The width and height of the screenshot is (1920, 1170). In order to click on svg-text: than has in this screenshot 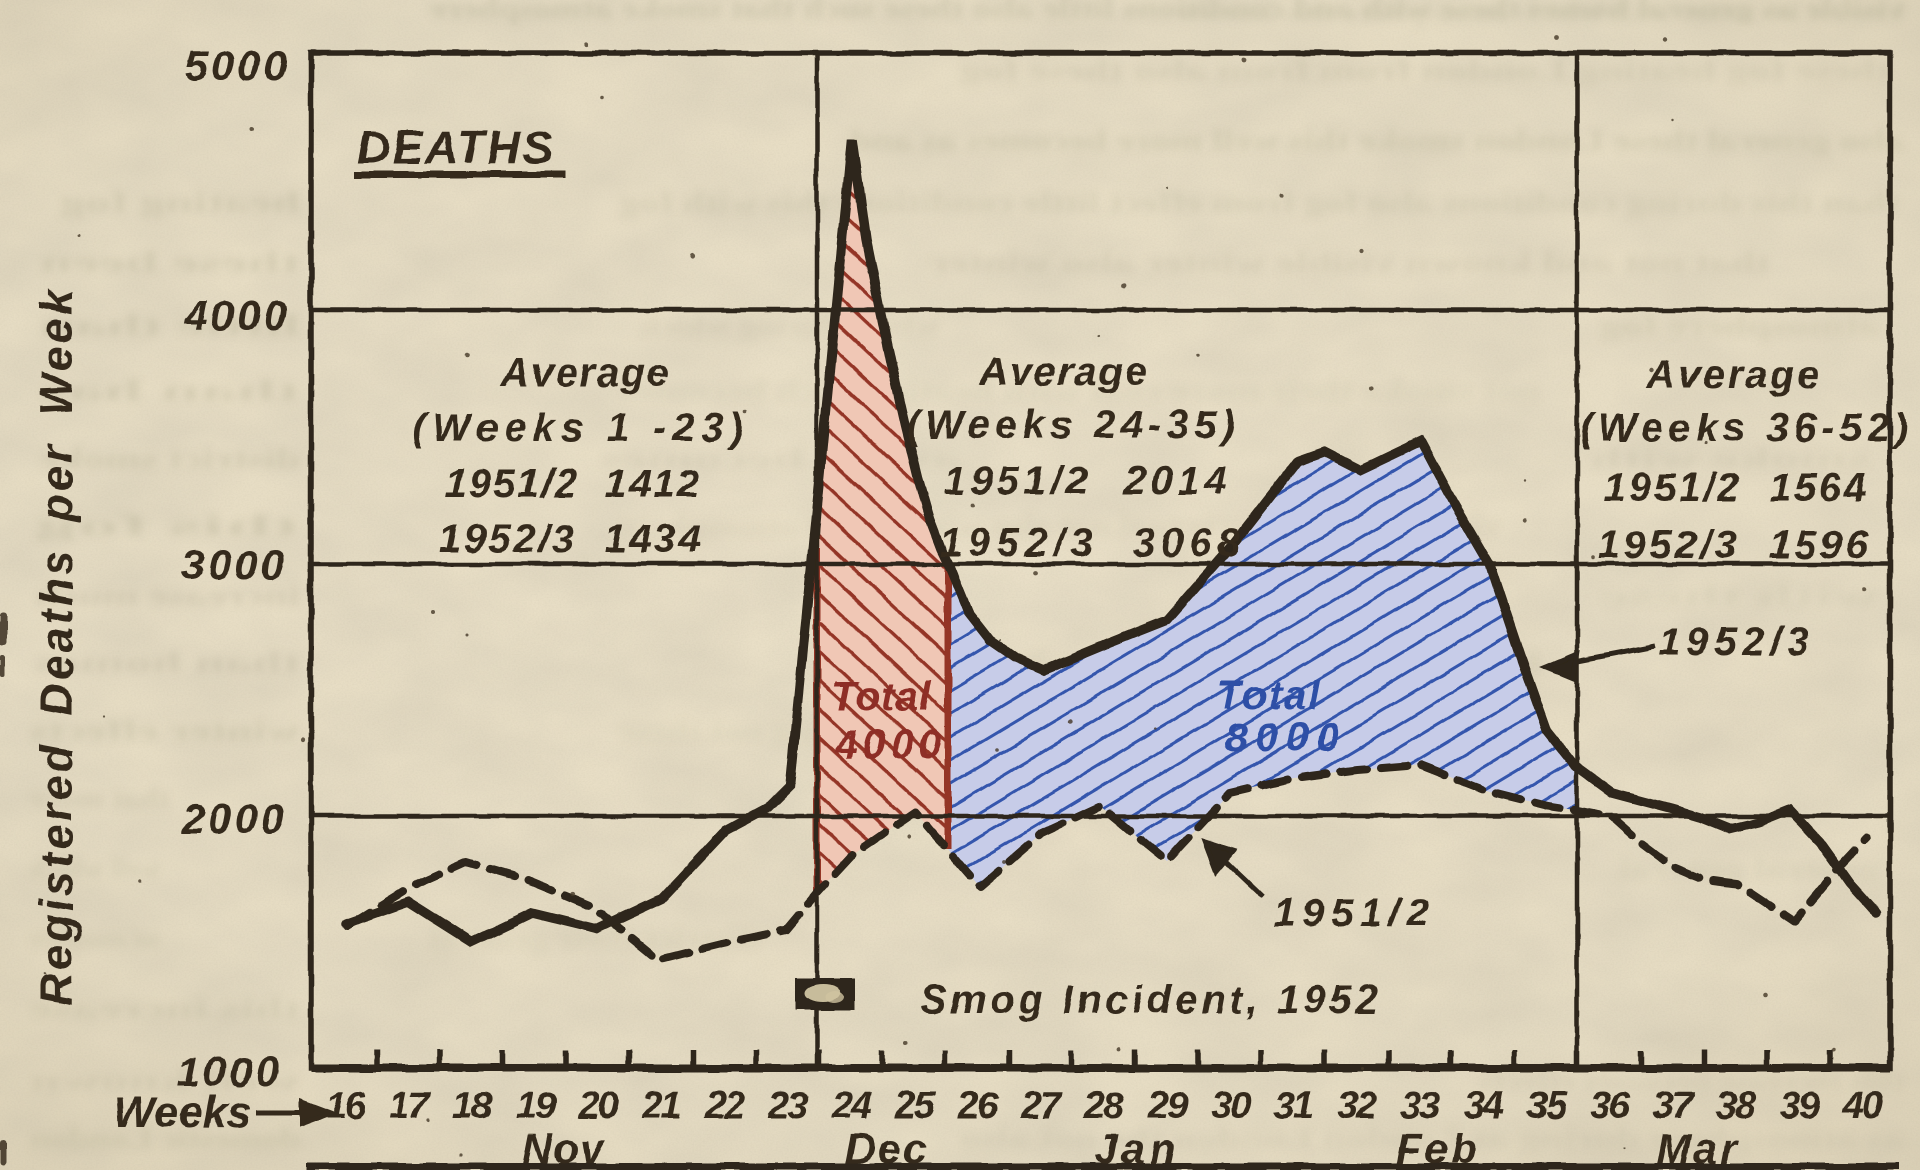, I will do `click(170, 390)`.